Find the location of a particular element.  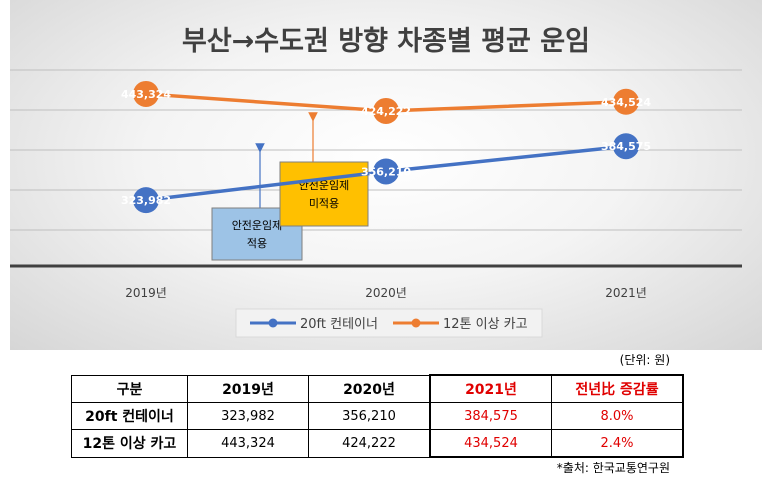

data-label: 384,575 is located at coordinates (626, 146).